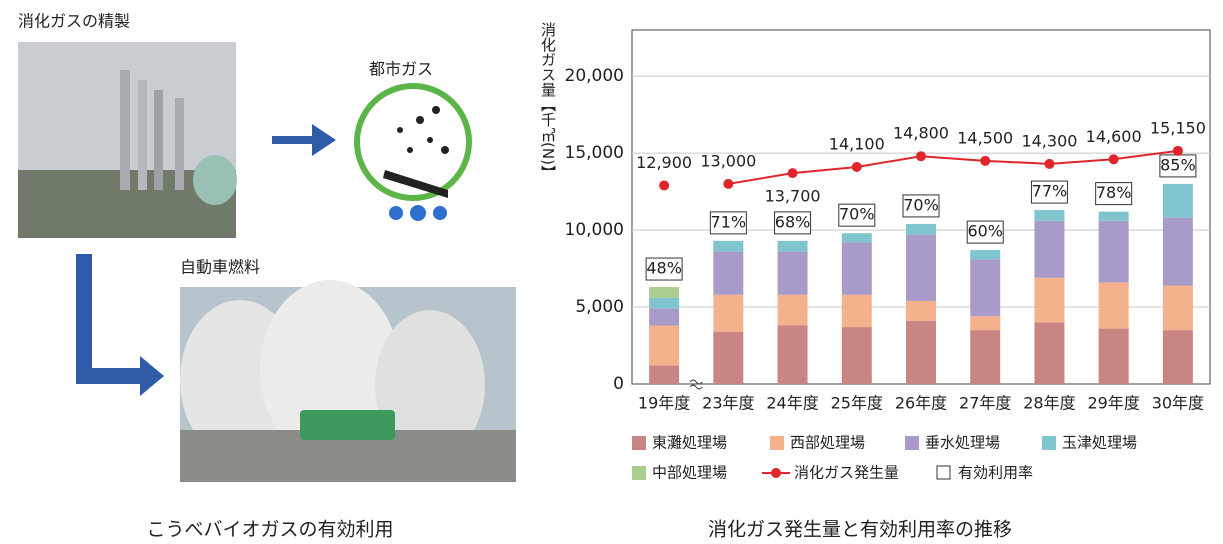 Image resolution: width=1223 pixels, height=544 pixels. I want to click on line-value-label: 13,000, so click(728, 160).